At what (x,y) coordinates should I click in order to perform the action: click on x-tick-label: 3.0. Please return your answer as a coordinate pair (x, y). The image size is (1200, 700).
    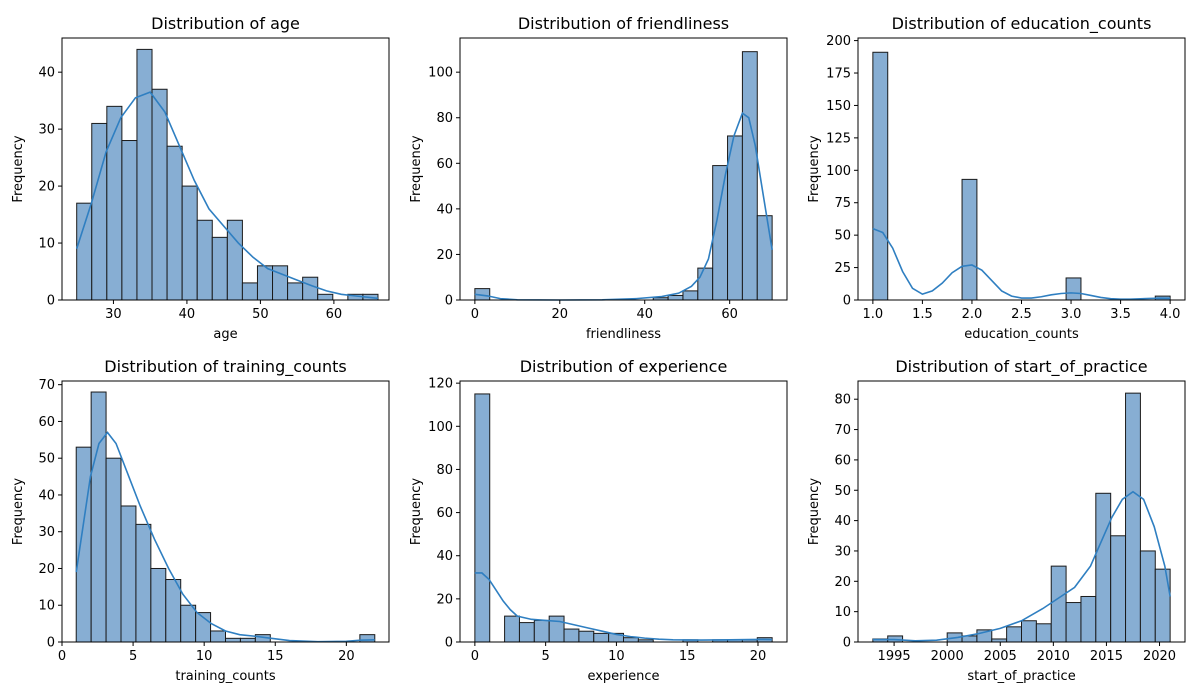
    Looking at the image, I should click on (1071, 314).